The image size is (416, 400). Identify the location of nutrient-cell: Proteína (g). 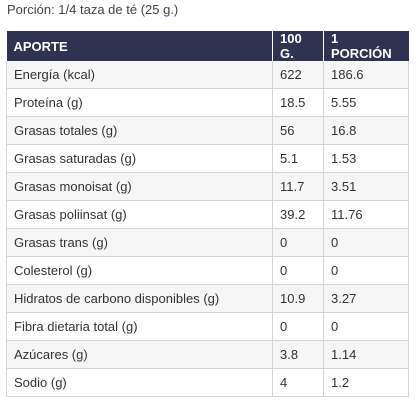
(139, 102).